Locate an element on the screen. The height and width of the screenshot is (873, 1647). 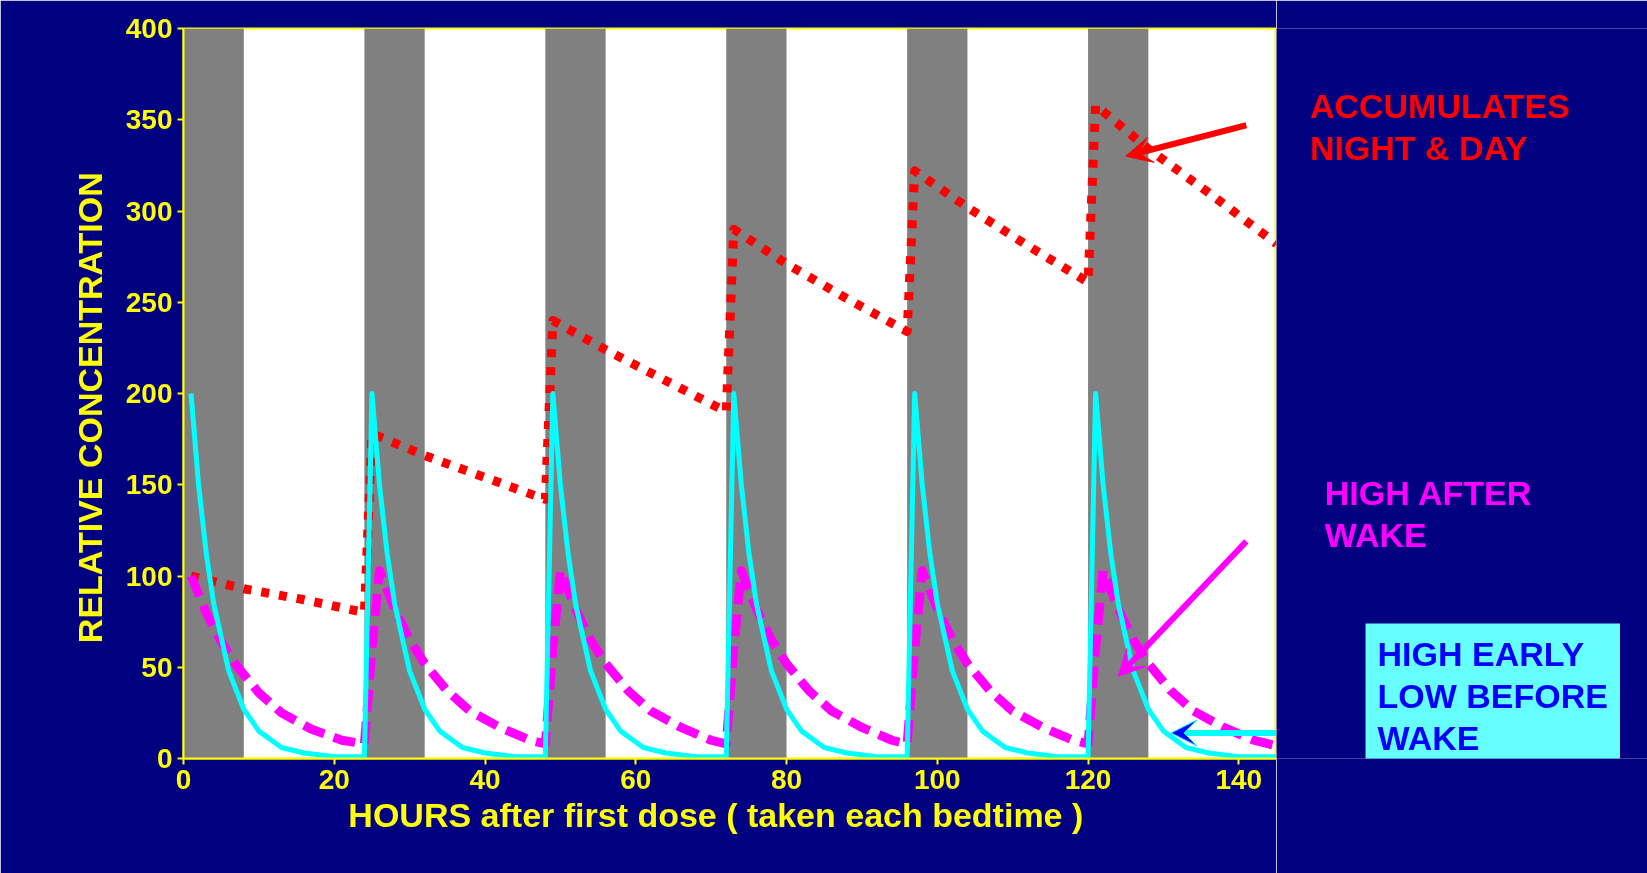
y-tick-label: 50 is located at coordinates (157, 667).